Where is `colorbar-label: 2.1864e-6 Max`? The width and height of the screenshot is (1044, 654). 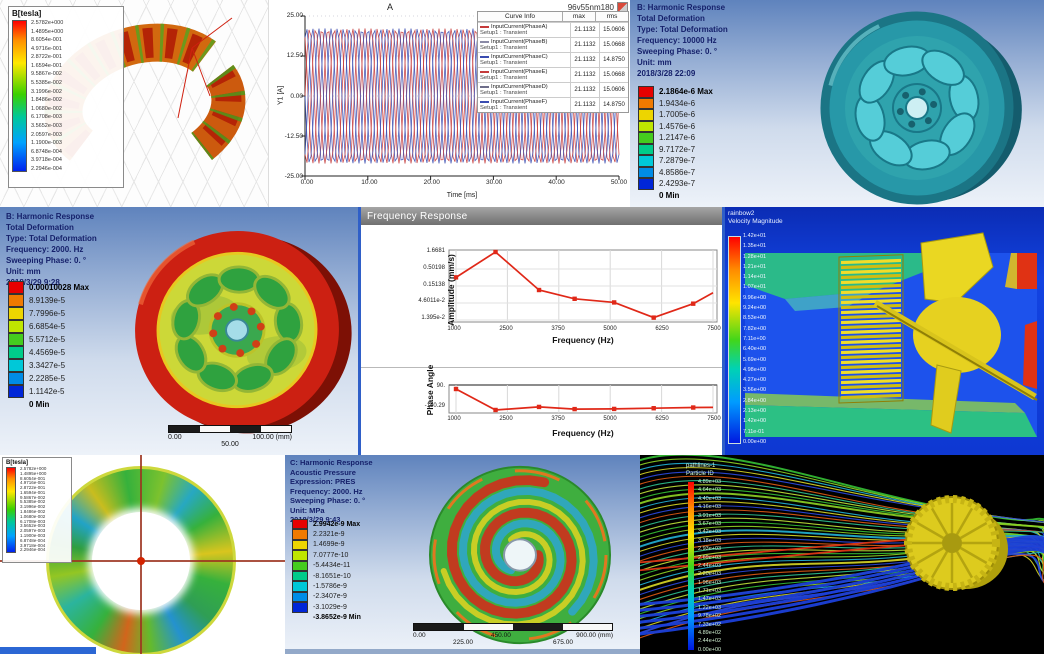 colorbar-label: 2.1864e-6 Max is located at coordinates (686, 92).